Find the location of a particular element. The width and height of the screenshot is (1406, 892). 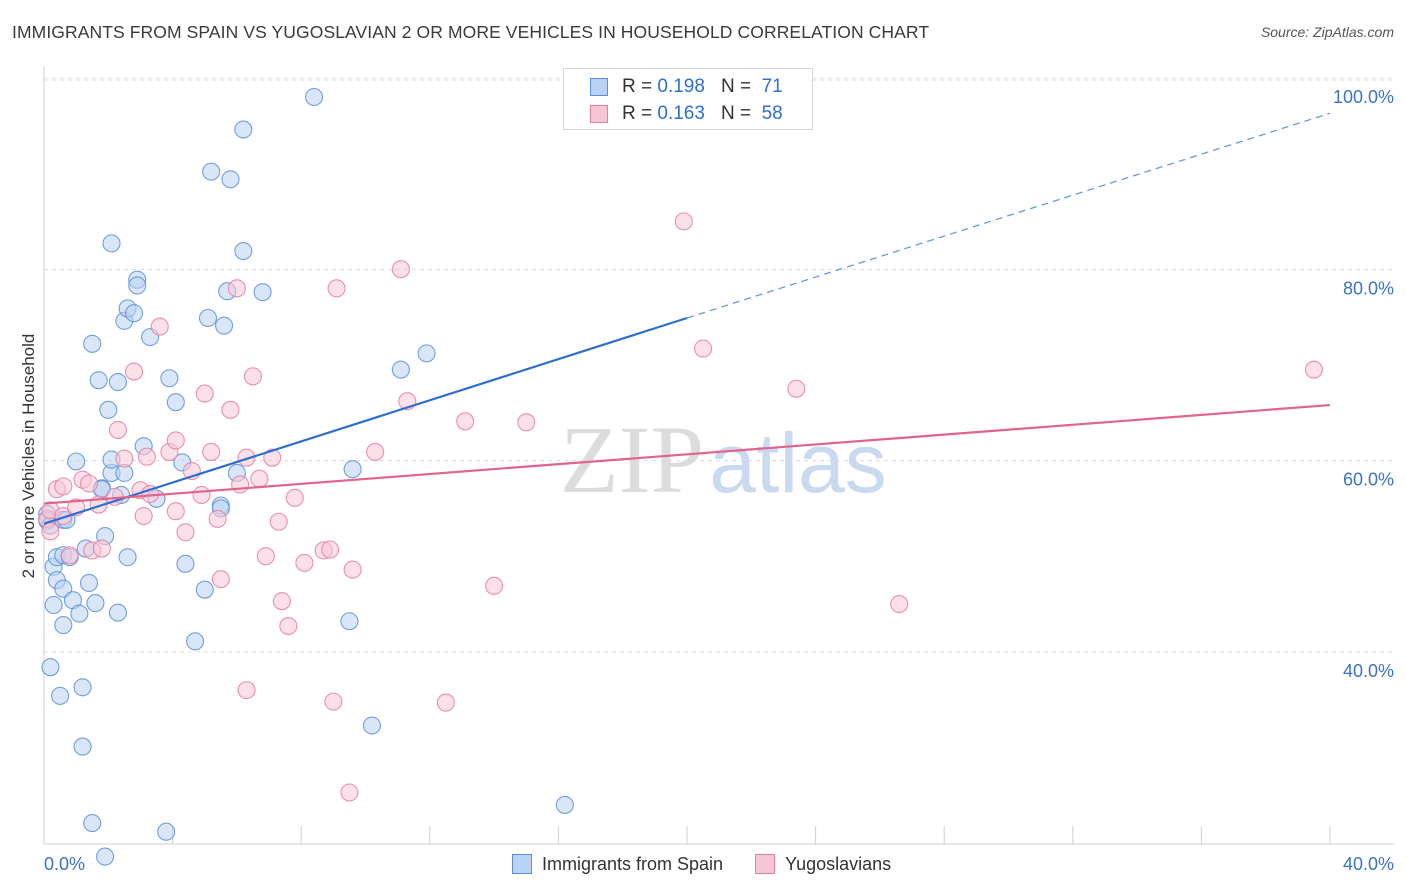

y-axis-label: 2 or more Vehicles in Household is located at coordinates (28, 456).